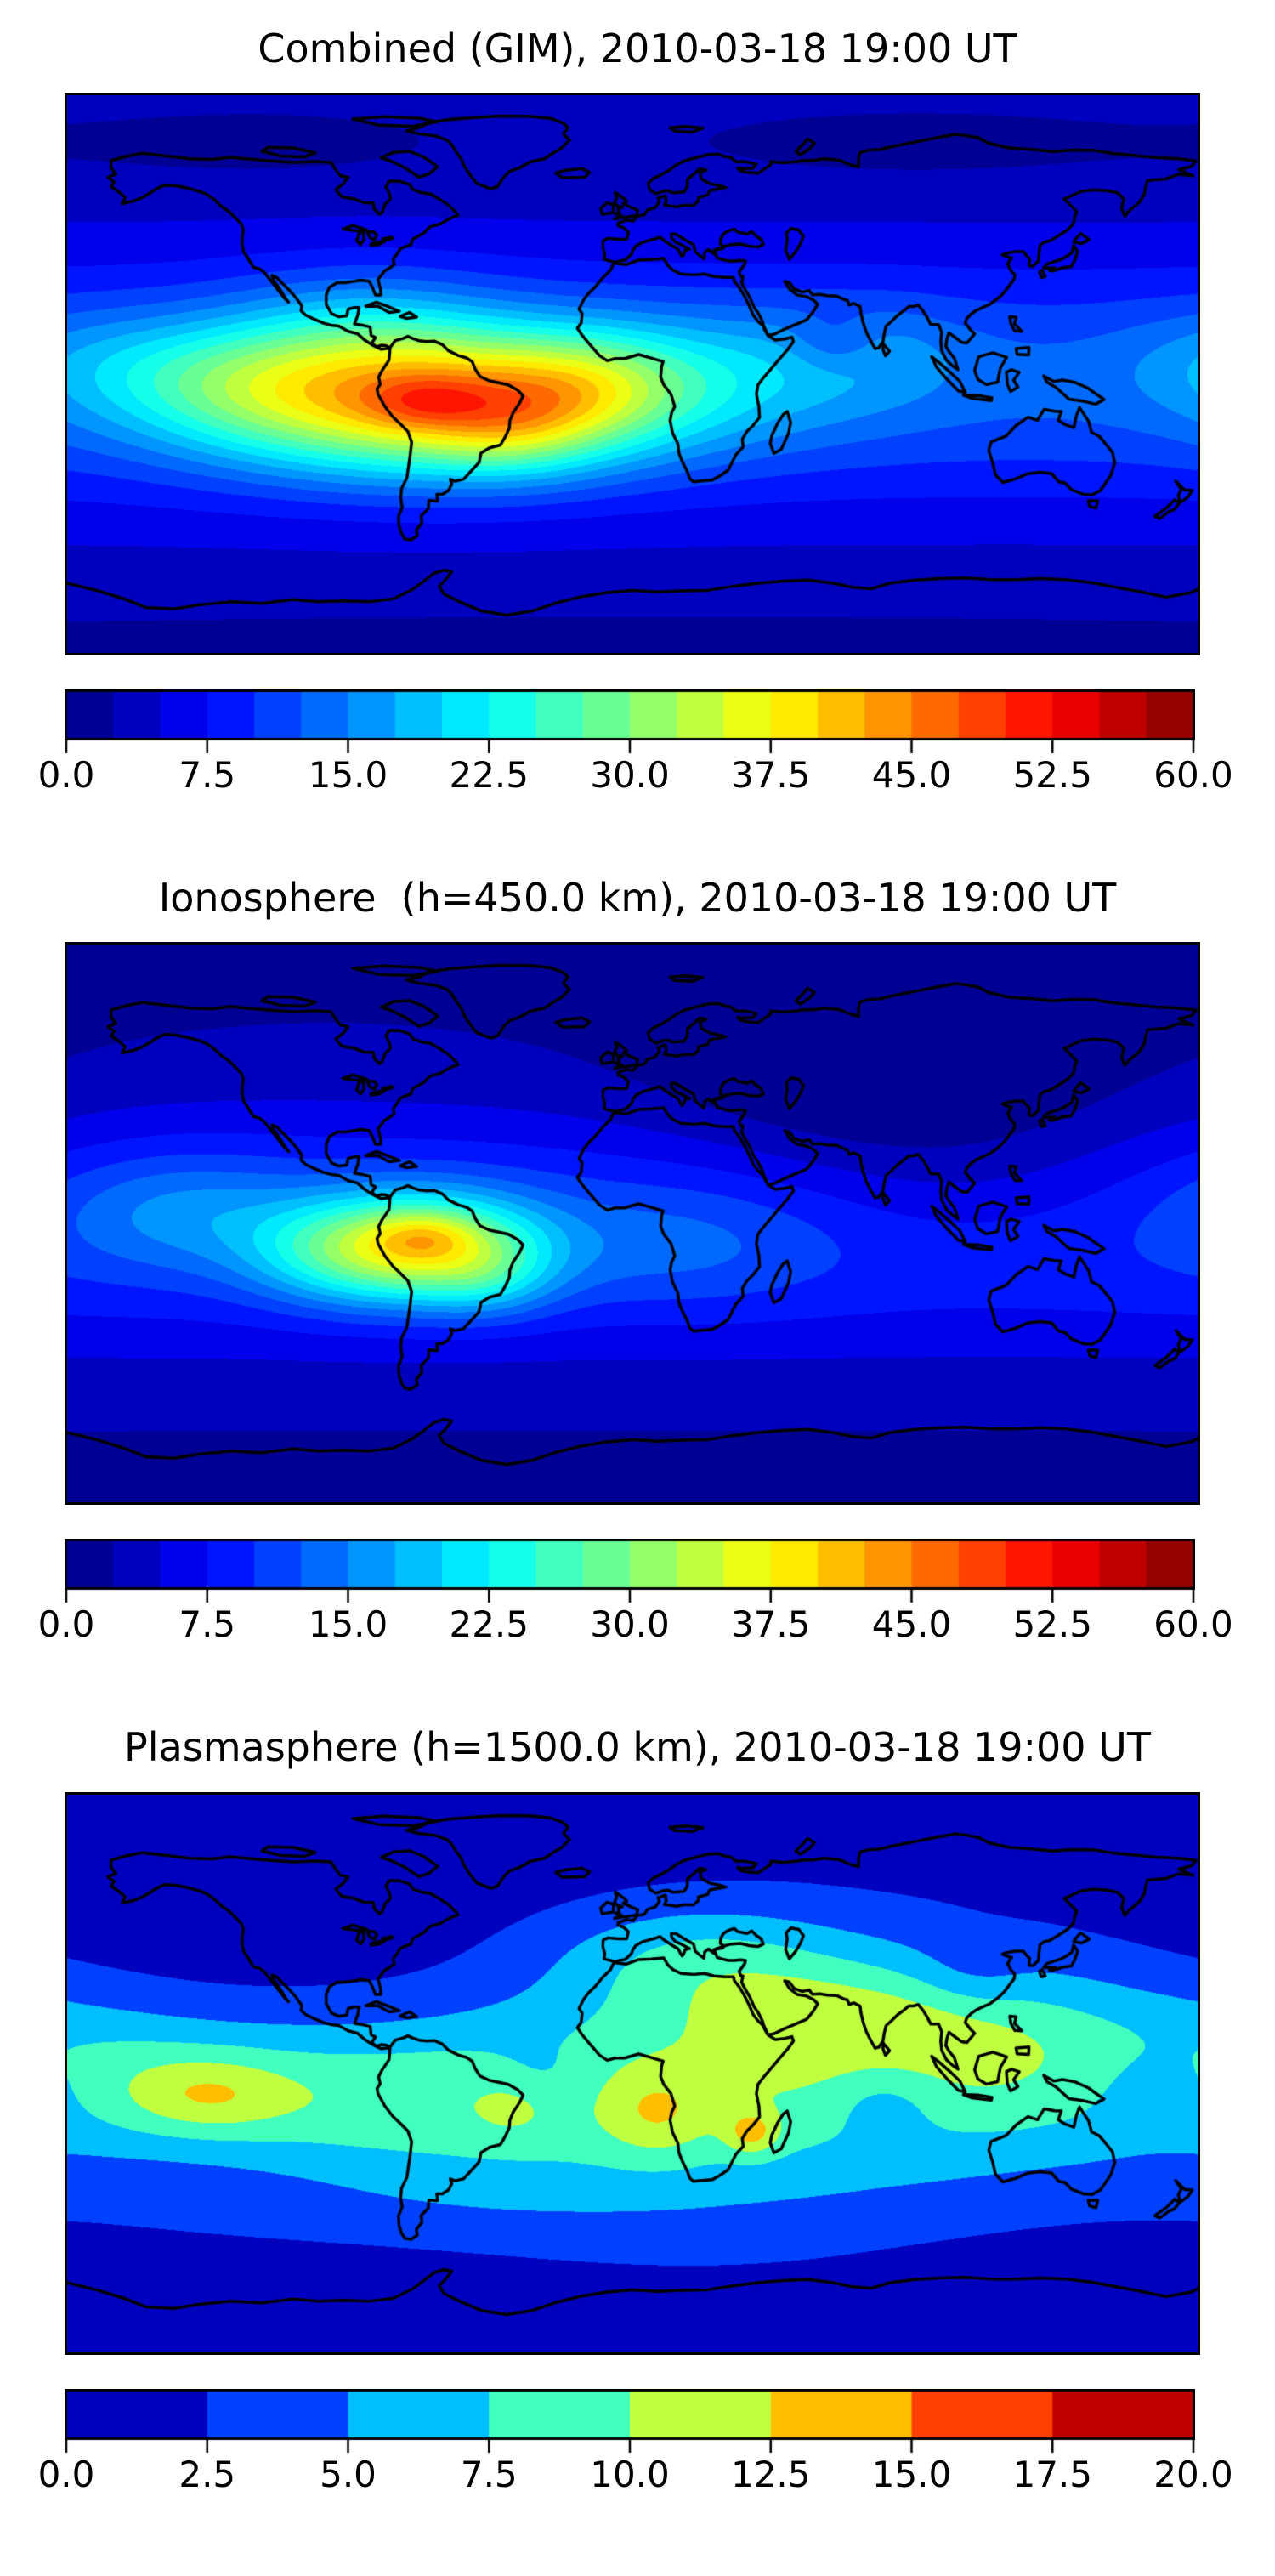  What do you see at coordinates (207, 2474) in the screenshot?
I see `colorbar-tick-label: 2.5` at bounding box center [207, 2474].